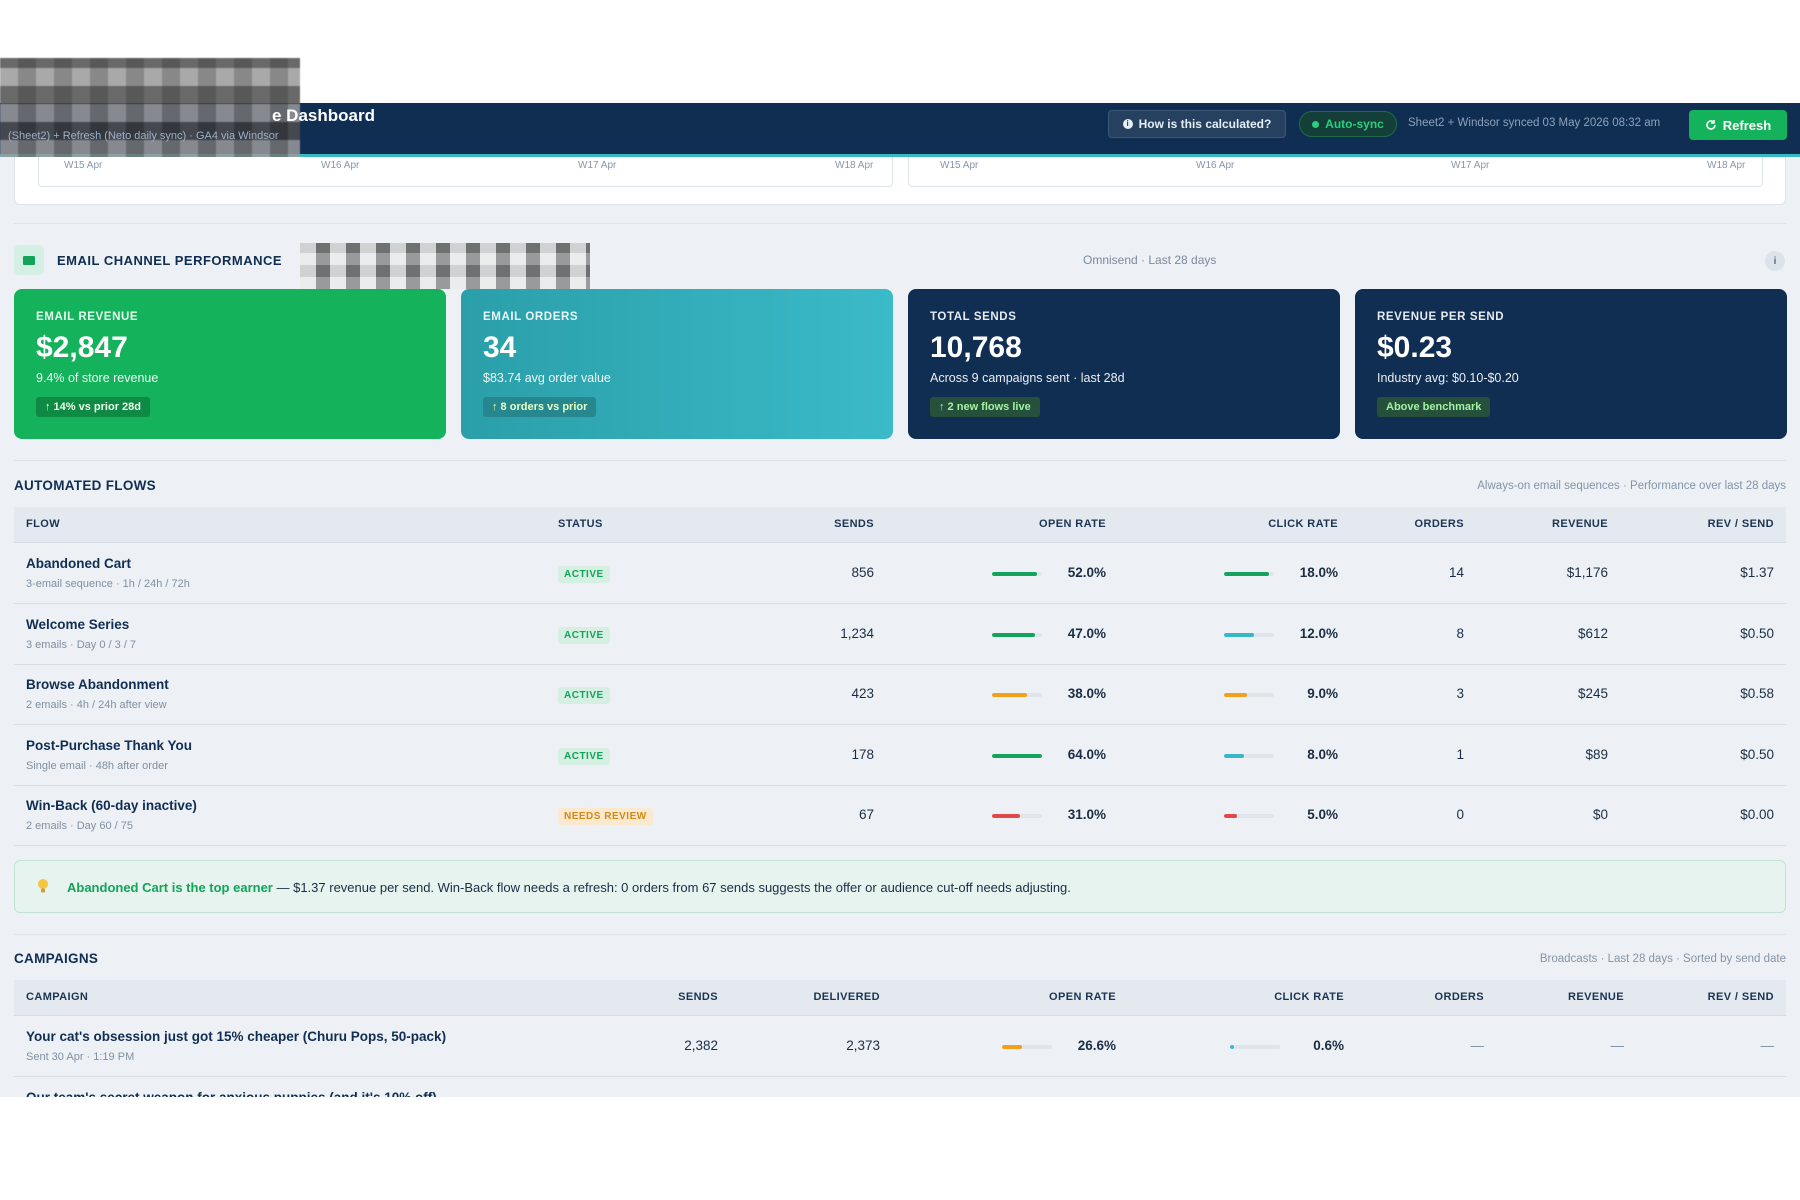 Image resolution: width=1800 pixels, height=1200 pixels. I want to click on open-rate-bar-fill, so click(1012, 1047).